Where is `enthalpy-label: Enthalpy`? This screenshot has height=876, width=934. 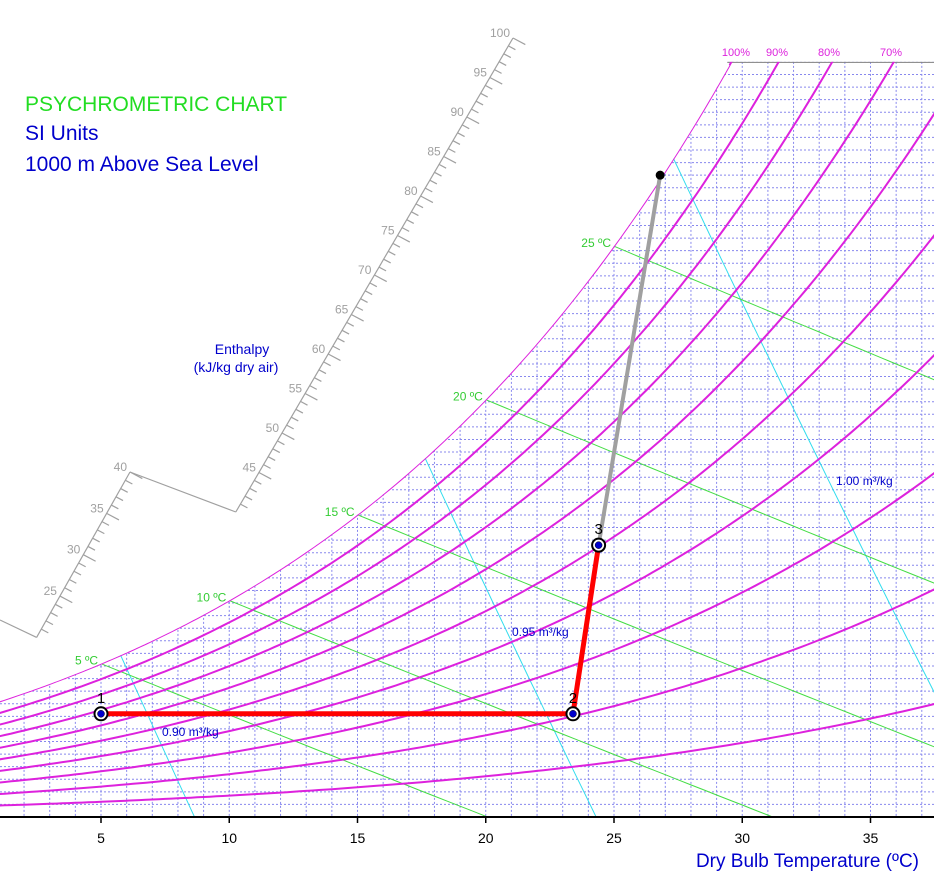
enthalpy-label: Enthalpy is located at coordinates (242, 349).